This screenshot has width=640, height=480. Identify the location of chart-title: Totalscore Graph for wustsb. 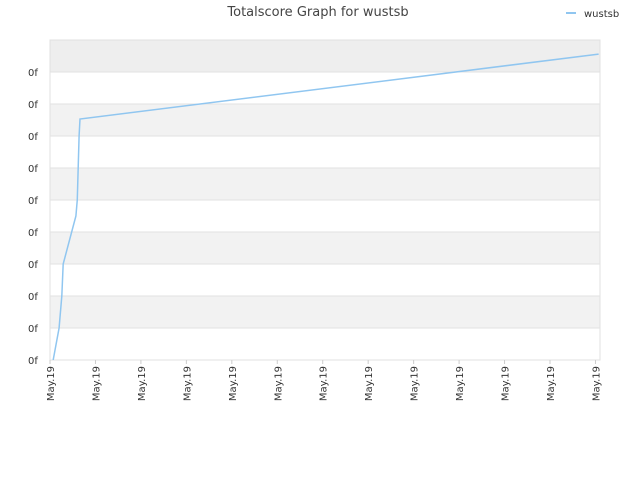
(317, 12).